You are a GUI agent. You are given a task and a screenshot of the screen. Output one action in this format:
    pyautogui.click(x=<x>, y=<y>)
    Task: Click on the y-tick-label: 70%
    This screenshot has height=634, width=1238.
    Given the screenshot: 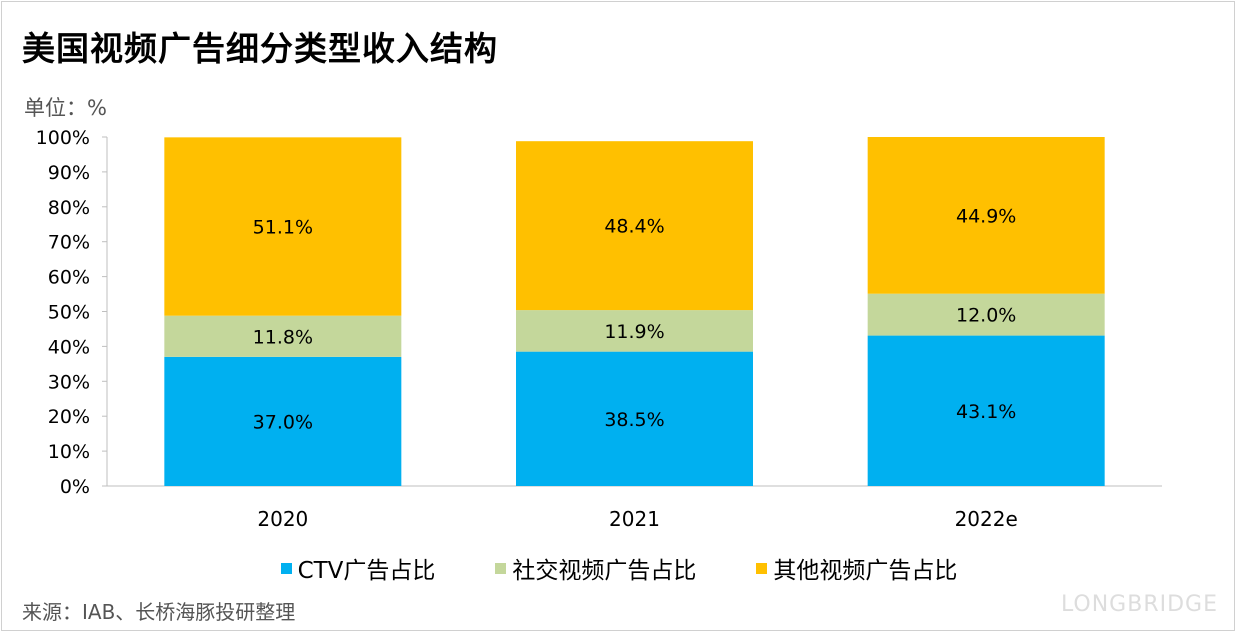 What is the action you would take?
    pyautogui.click(x=69, y=243)
    